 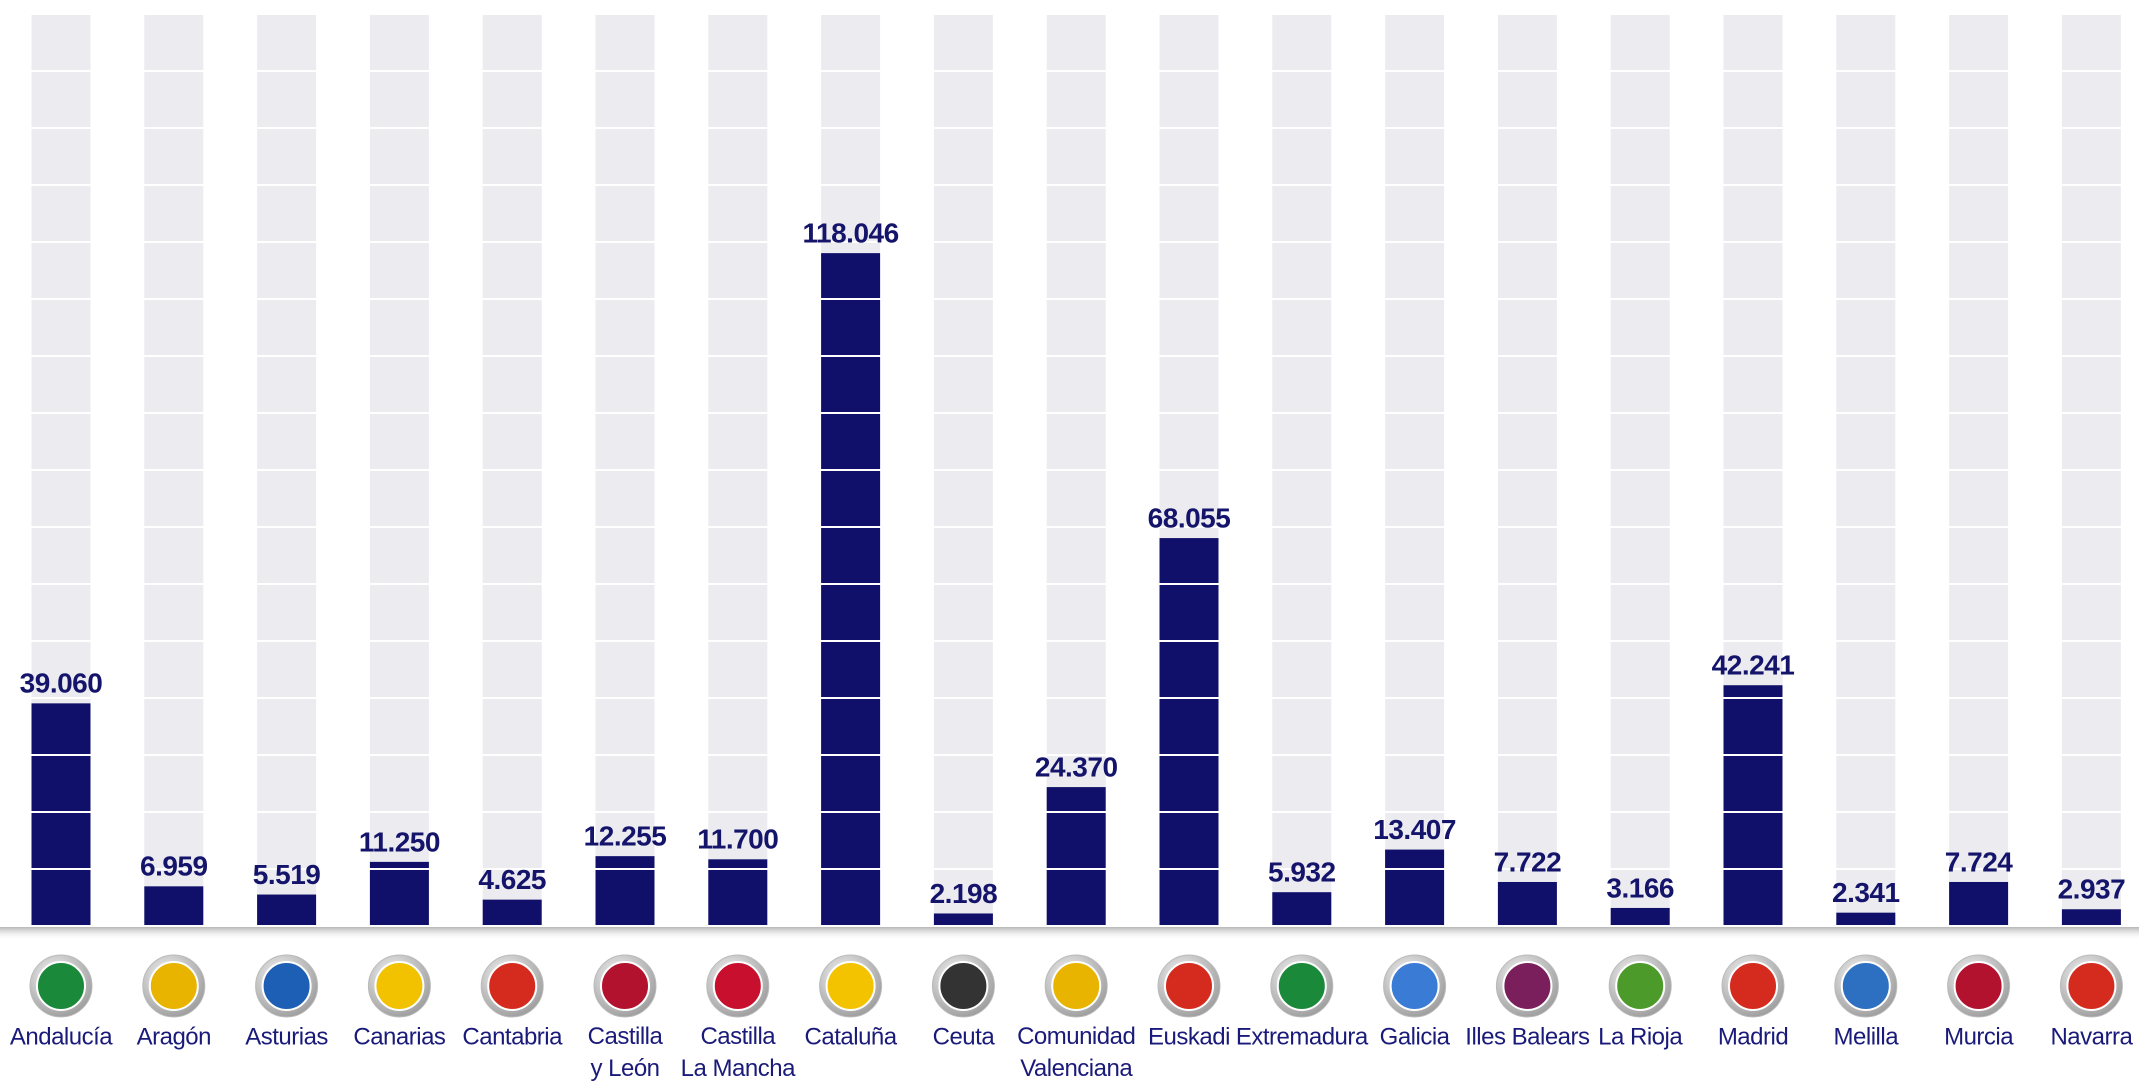 What do you see at coordinates (1753, 665) in the screenshot?
I see `value-label: 42.241` at bounding box center [1753, 665].